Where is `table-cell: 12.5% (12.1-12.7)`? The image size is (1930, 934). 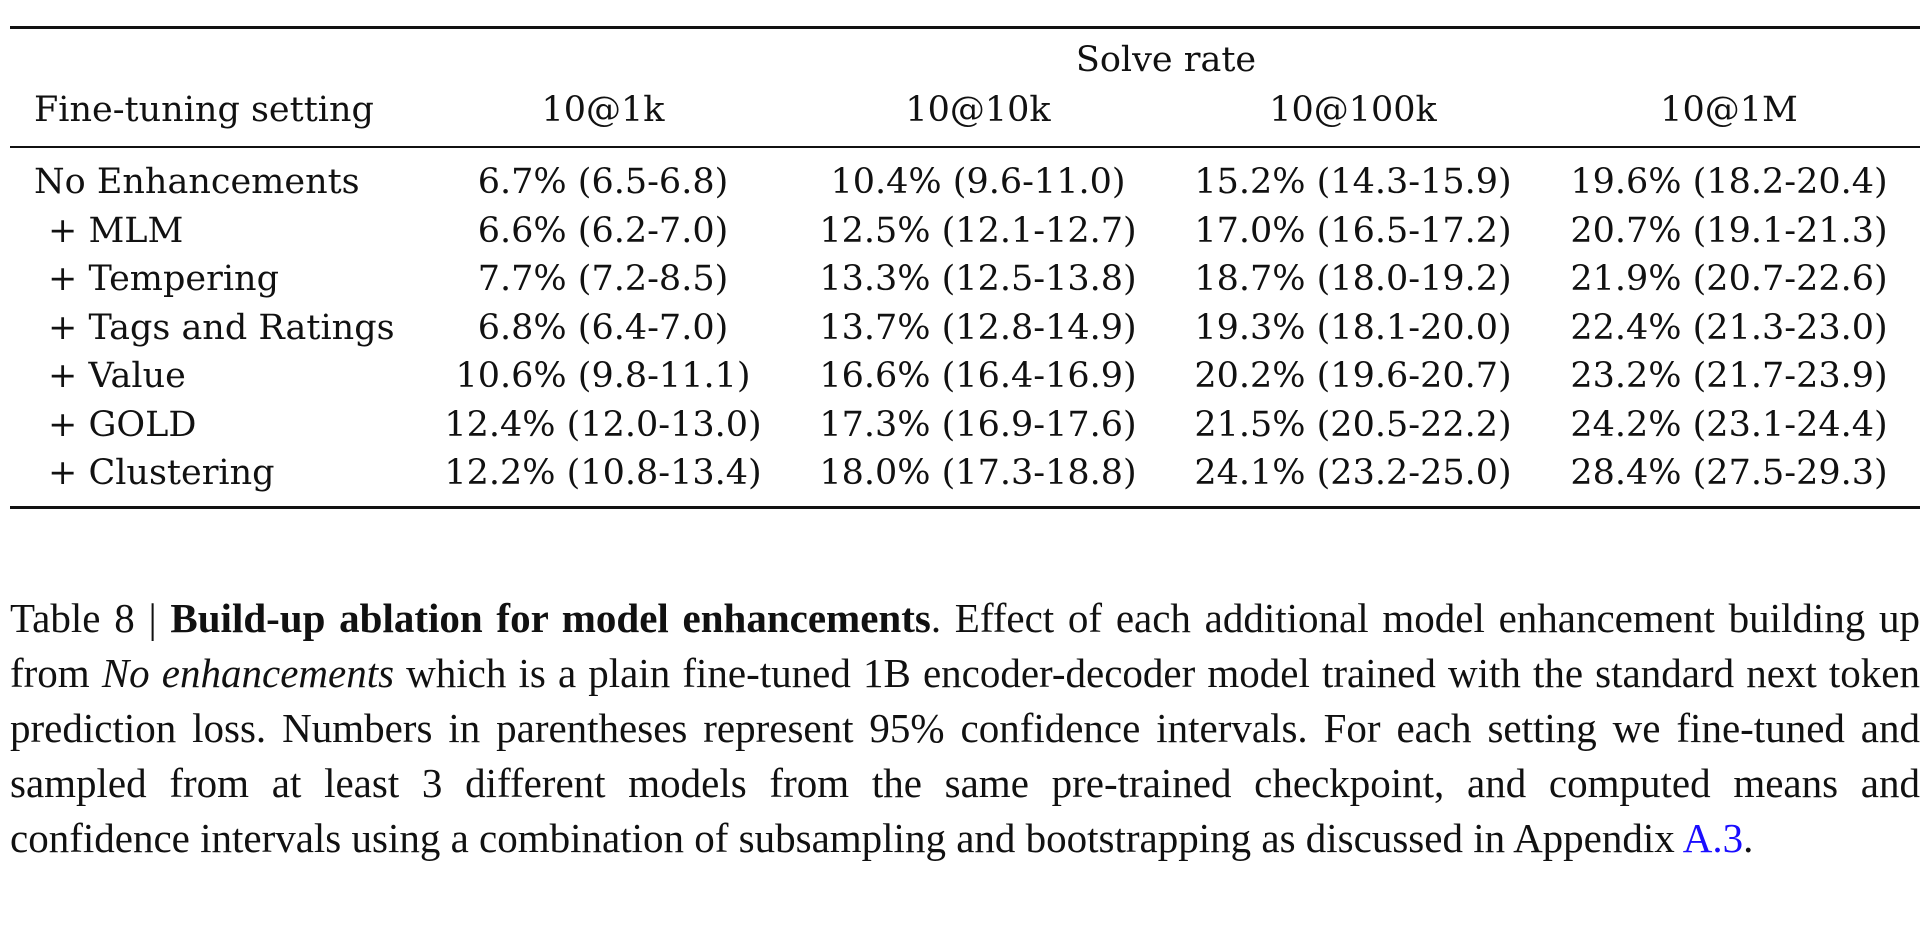
table-cell: 12.5% (12.1-12.7) is located at coordinates (978, 230).